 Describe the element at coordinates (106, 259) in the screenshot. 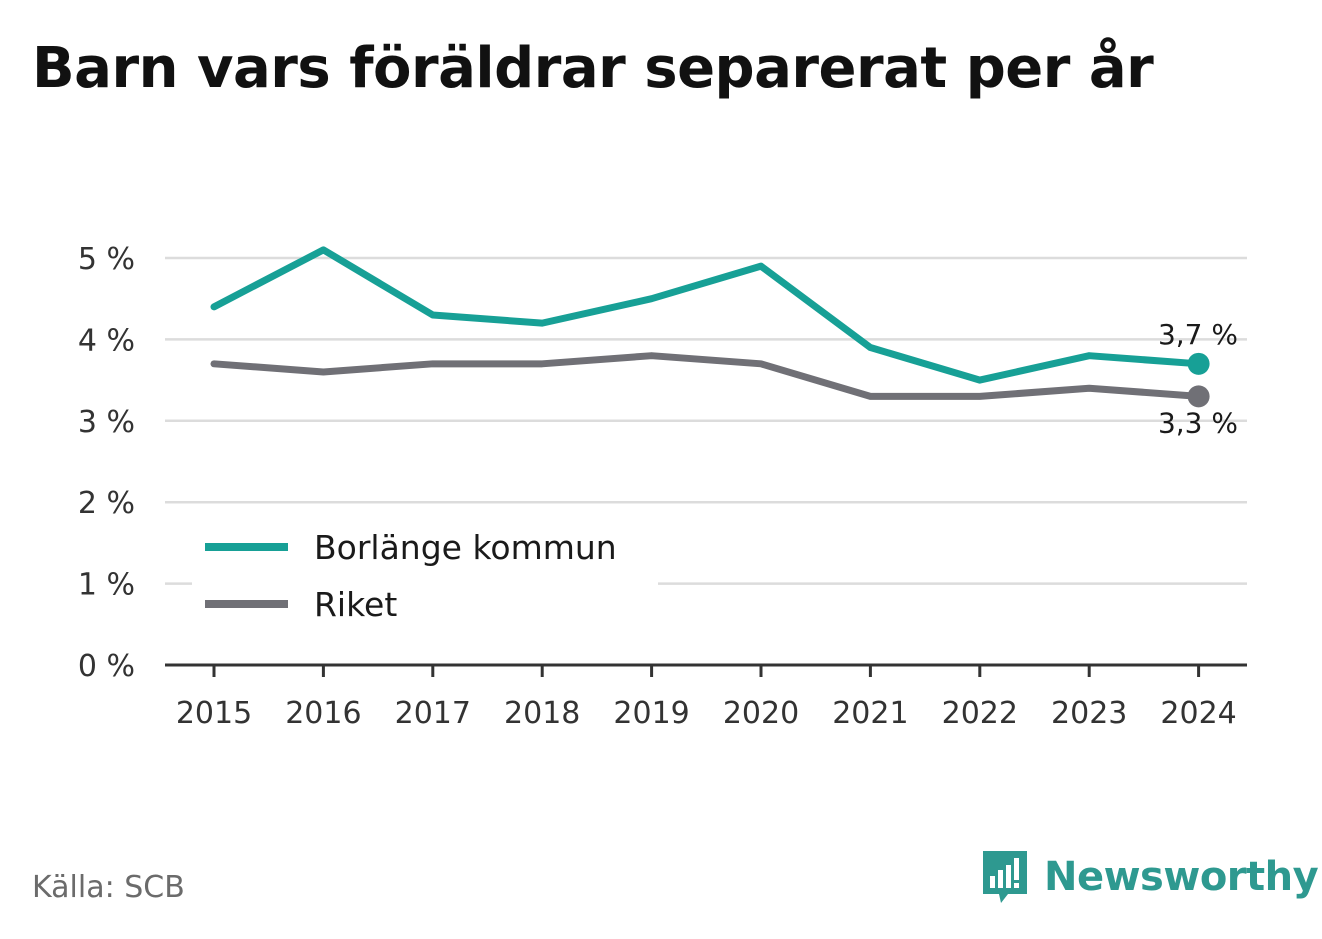

I see `y-tick-label: 5 %` at that location.